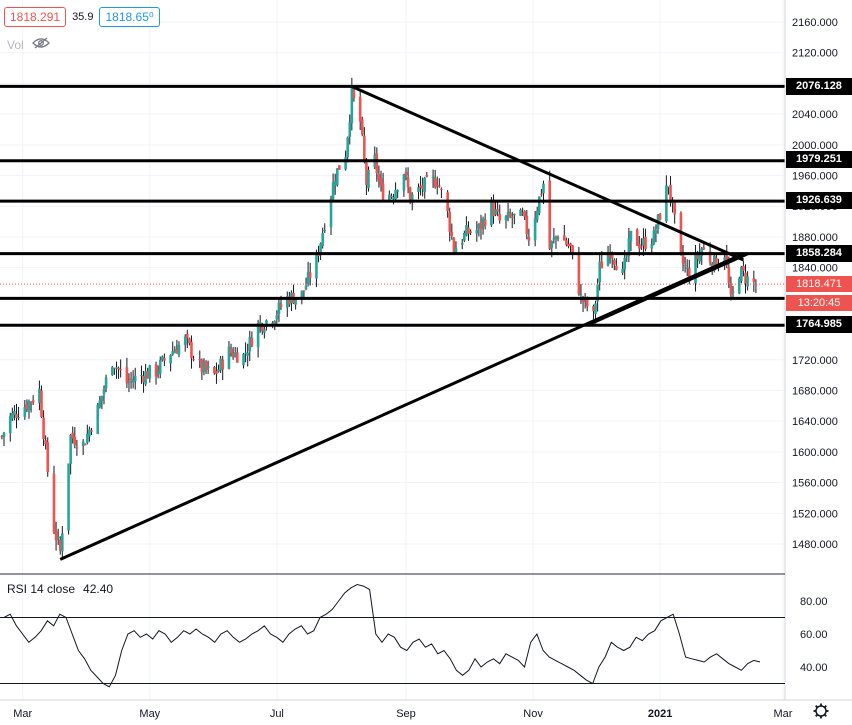  Describe the element at coordinates (815, 146) in the screenshot. I see `y-tick-label: 2000.000` at that location.